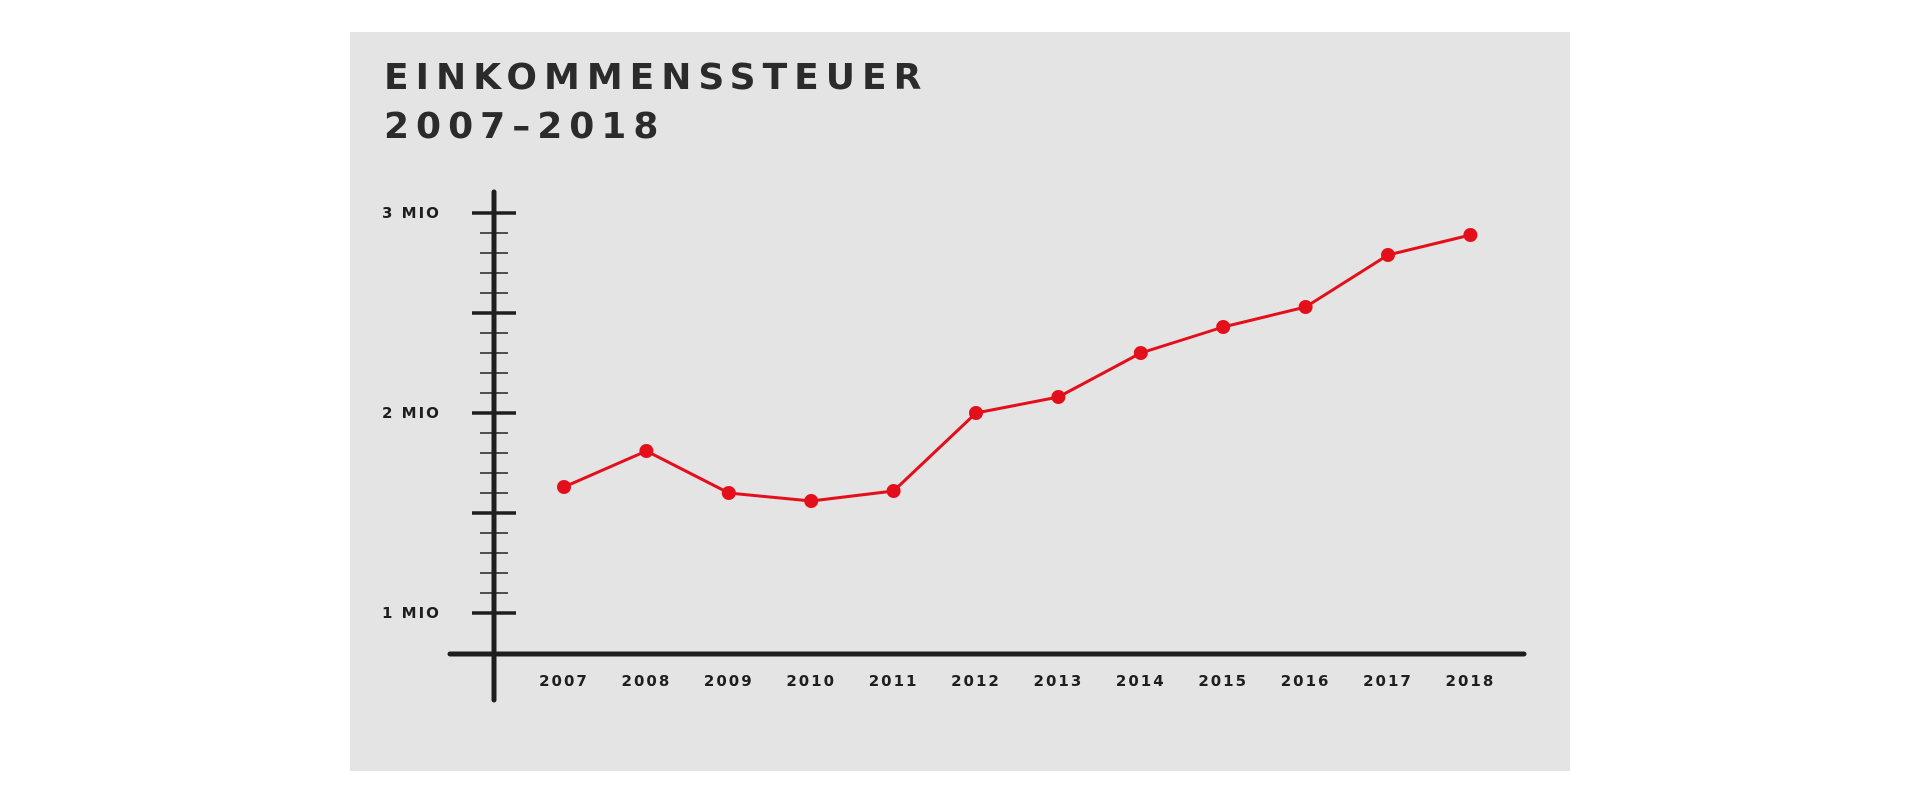  I want to click on x-tick-label: 2012, so click(976, 681).